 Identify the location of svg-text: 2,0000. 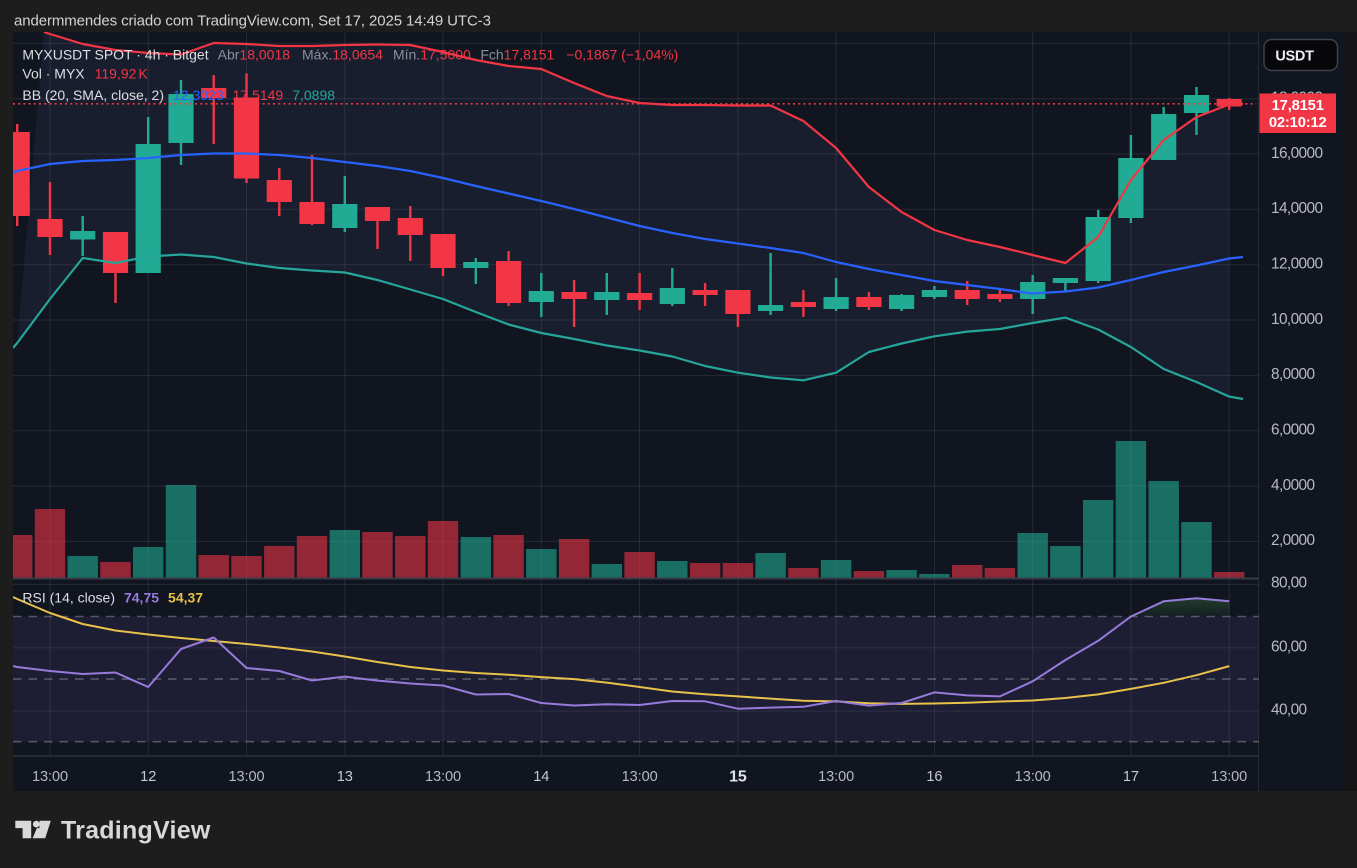
(1293, 540).